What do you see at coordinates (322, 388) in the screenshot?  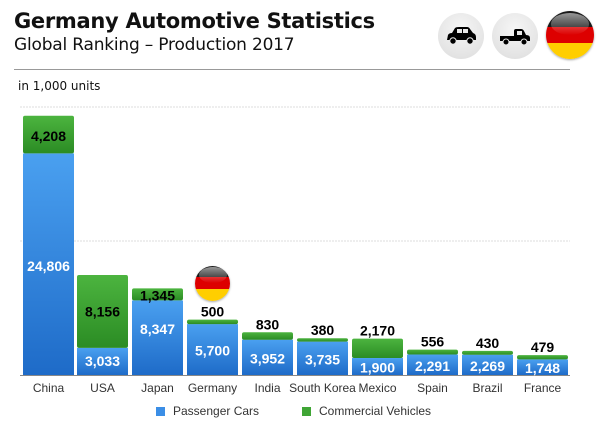 I see `x-tick-label: South Korea` at bounding box center [322, 388].